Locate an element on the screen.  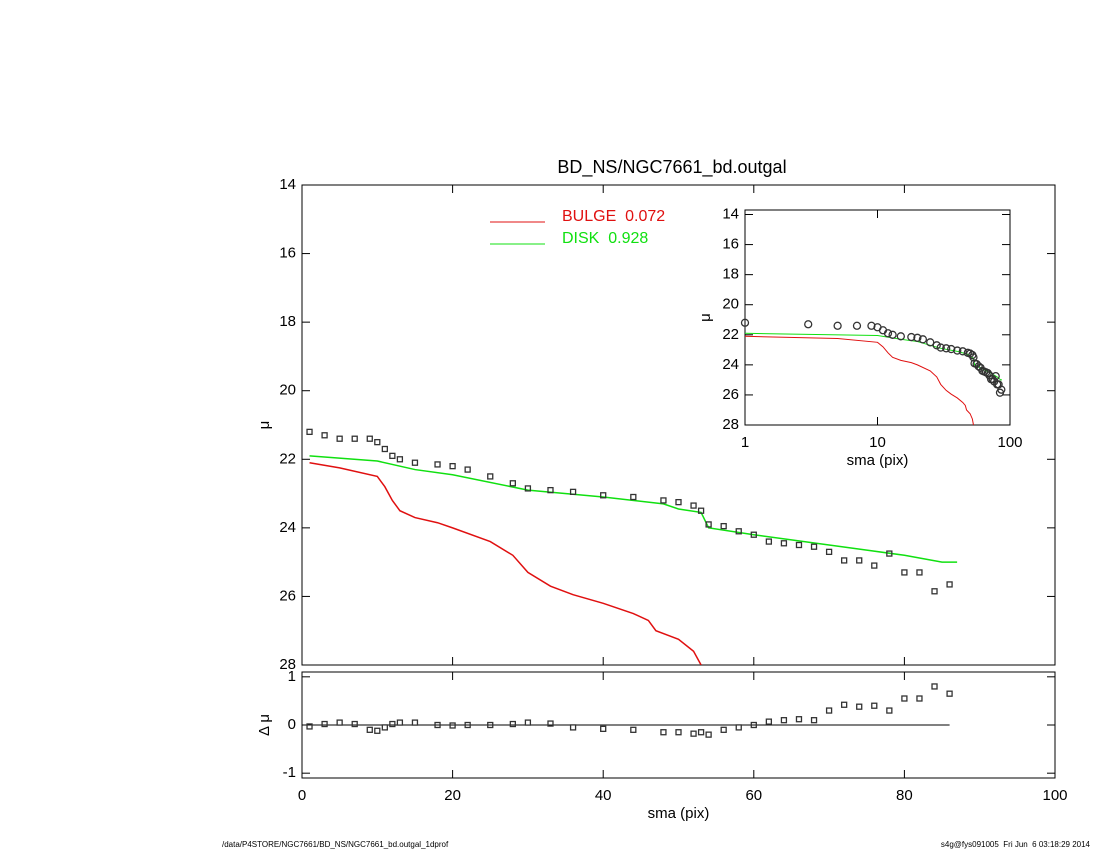
x-tick-label: 40 is located at coordinates (603, 795).